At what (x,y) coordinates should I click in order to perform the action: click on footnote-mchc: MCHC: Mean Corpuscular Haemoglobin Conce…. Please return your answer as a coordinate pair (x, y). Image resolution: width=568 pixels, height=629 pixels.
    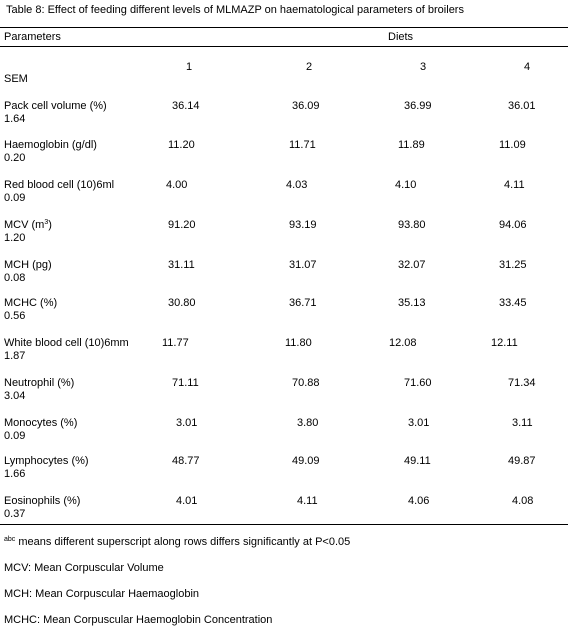
    Looking at the image, I should click on (138, 620).